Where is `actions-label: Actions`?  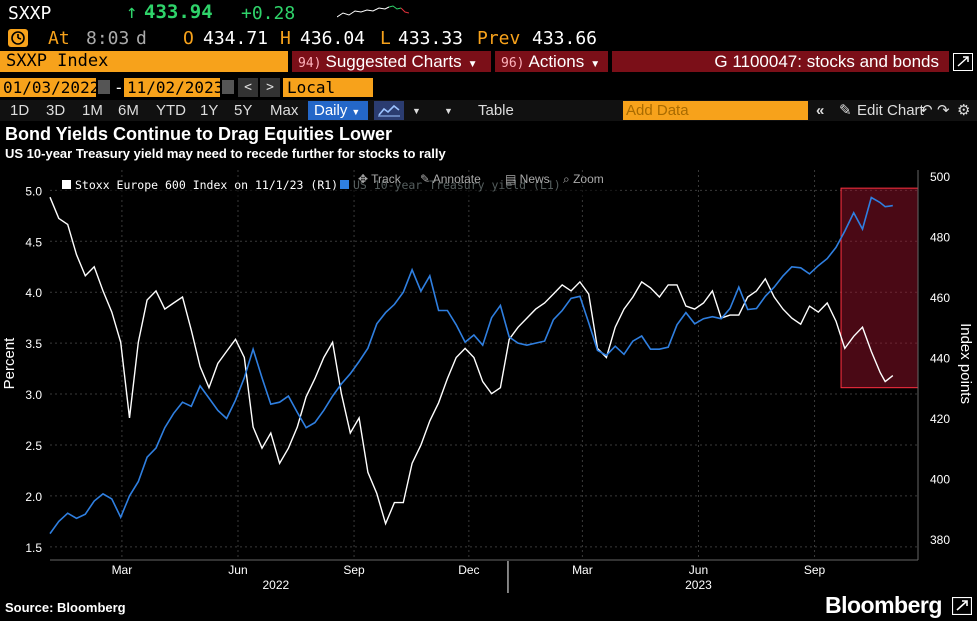
actions-label: Actions is located at coordinates (556, 61).